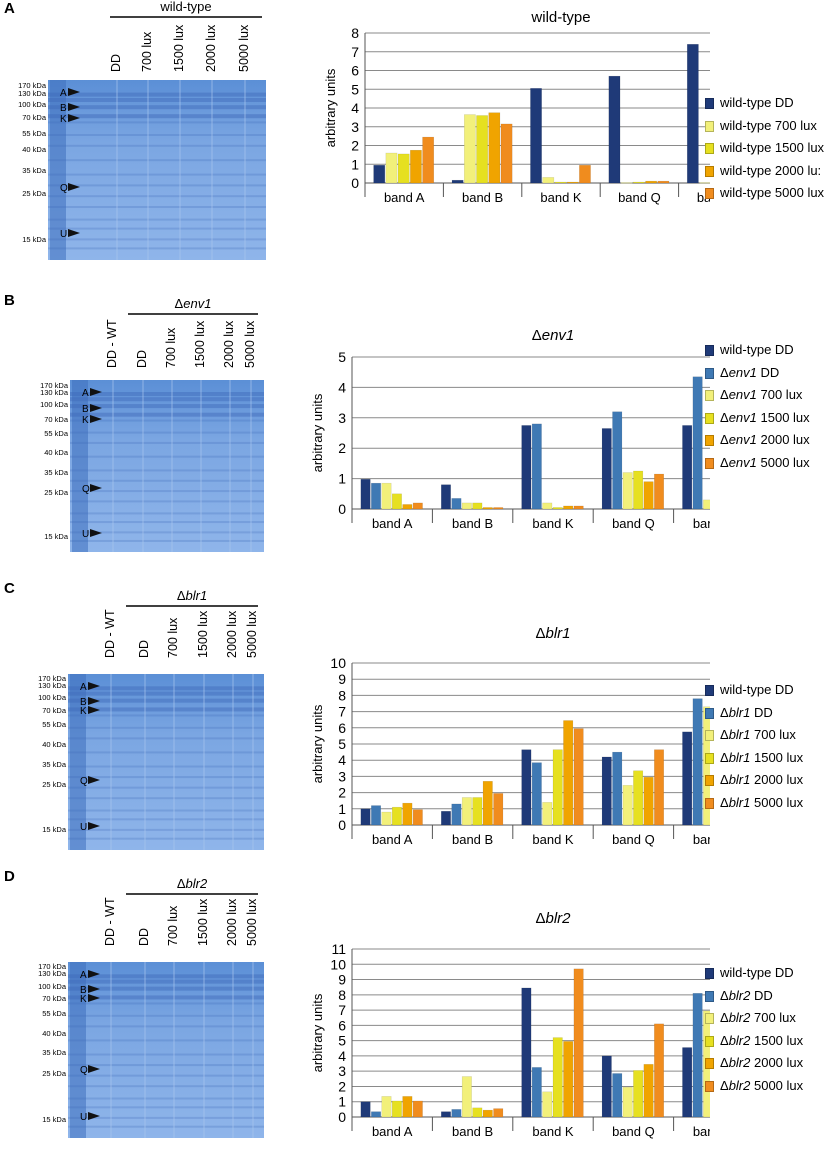  What do you see at coordinates (342, 825) in the screenshot?
I see `y-tick-label: 0` at bounding box center [342, 825].